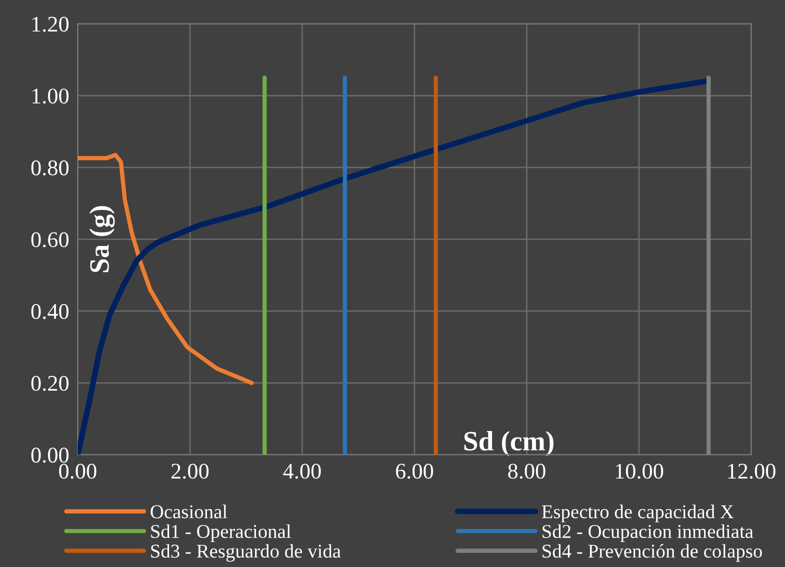 The image size is (785, 567). Describe the element at coordinates (50, 96) in the screenshot. I see `y-tick-label: 1.00` at that location.